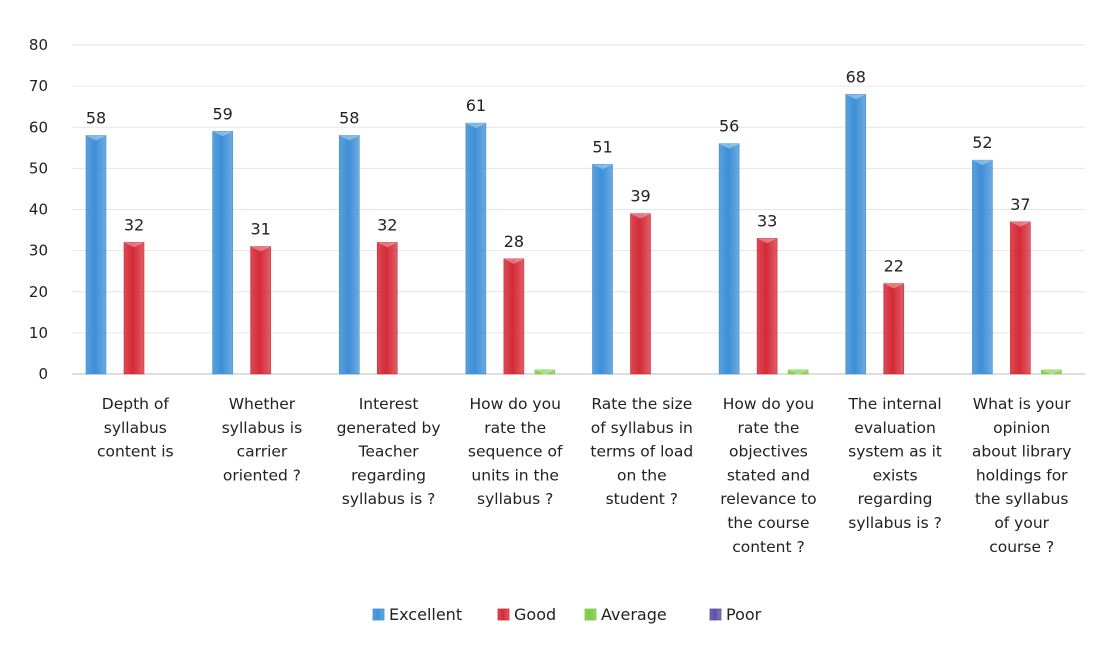  What do you see at coordinates (895, 428) in the screenshot?
I see `category-label-line: evaluation` at bounding box center [895, 428].